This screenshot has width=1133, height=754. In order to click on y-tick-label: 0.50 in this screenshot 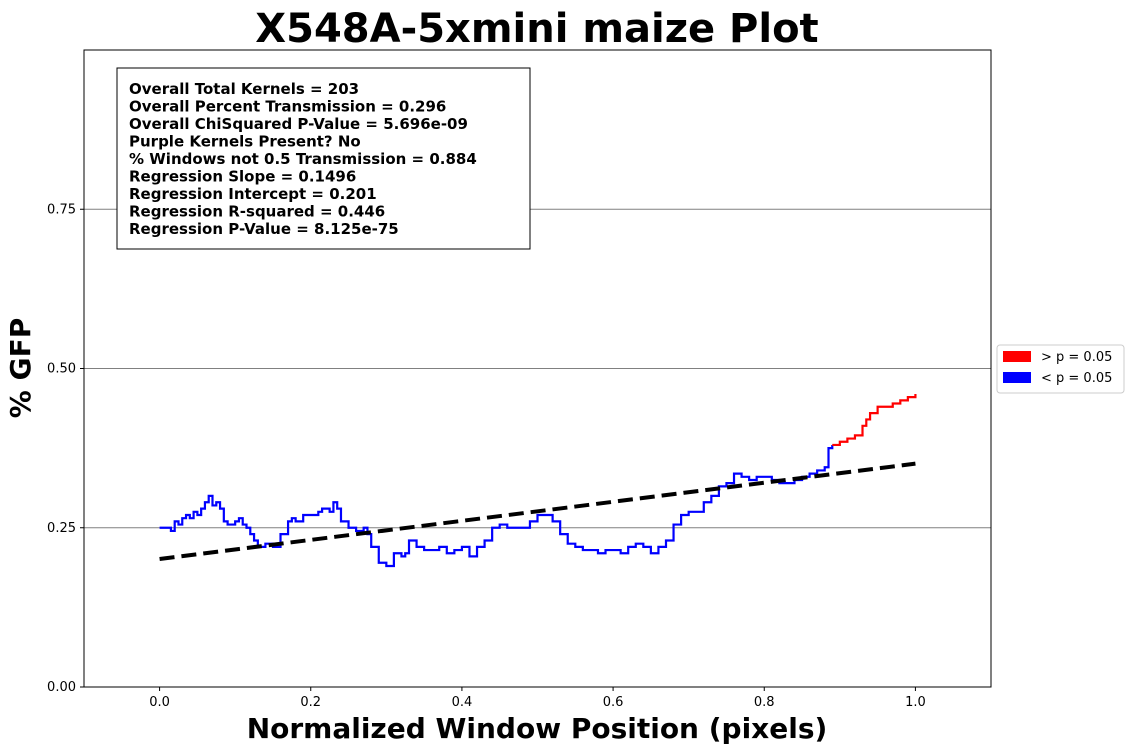, I will do `click(61, 369)`.